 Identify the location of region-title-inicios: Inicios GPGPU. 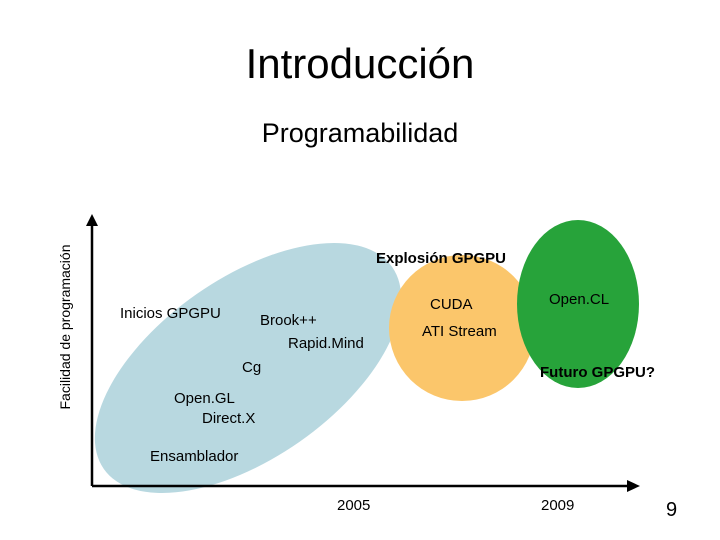
(170, 313).